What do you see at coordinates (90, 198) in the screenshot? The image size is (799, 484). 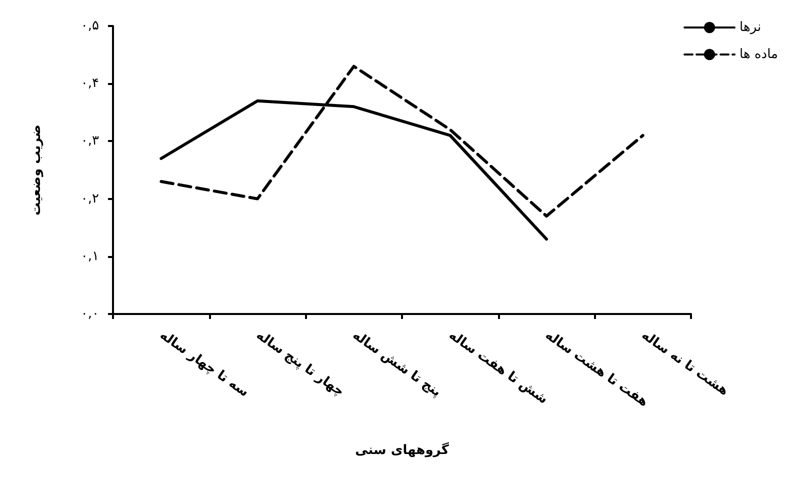 I see `y-tick-label: ۰,۲` at bounding box center [90, 198].